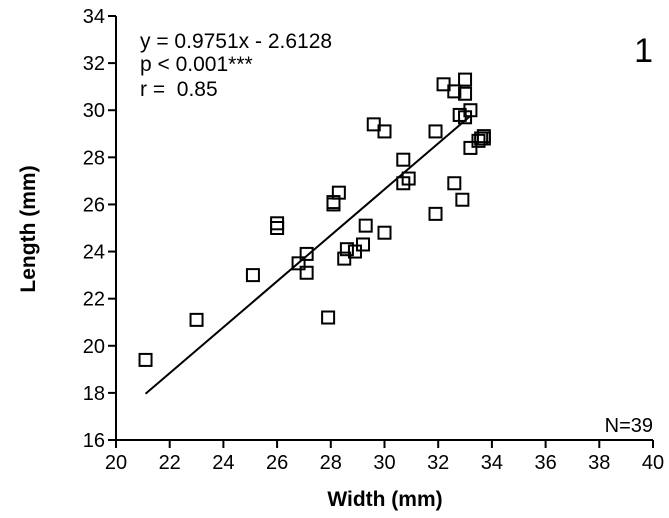 This screenshot has height=518, width=669. I want to click on sample-size-label: N=39, so click(629, 426).